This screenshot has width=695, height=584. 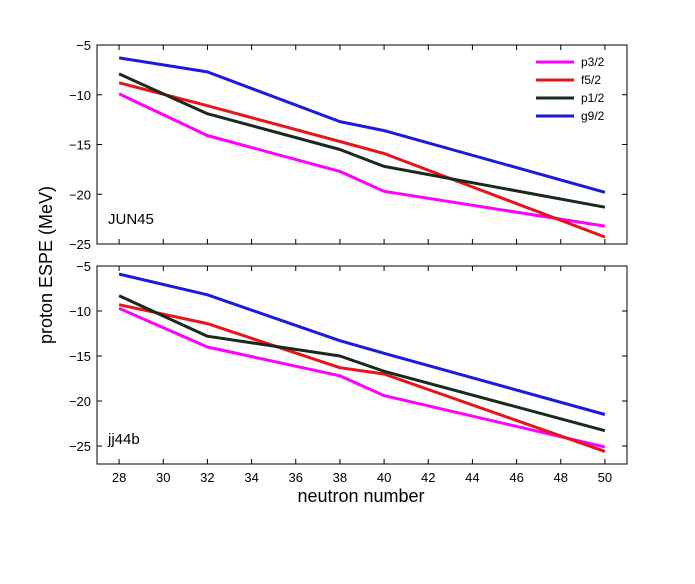 What do you see at coordinates (360, 496) in the screenshot?
I see `x-axis-label: neutron number` at bounding box center [360, 496].